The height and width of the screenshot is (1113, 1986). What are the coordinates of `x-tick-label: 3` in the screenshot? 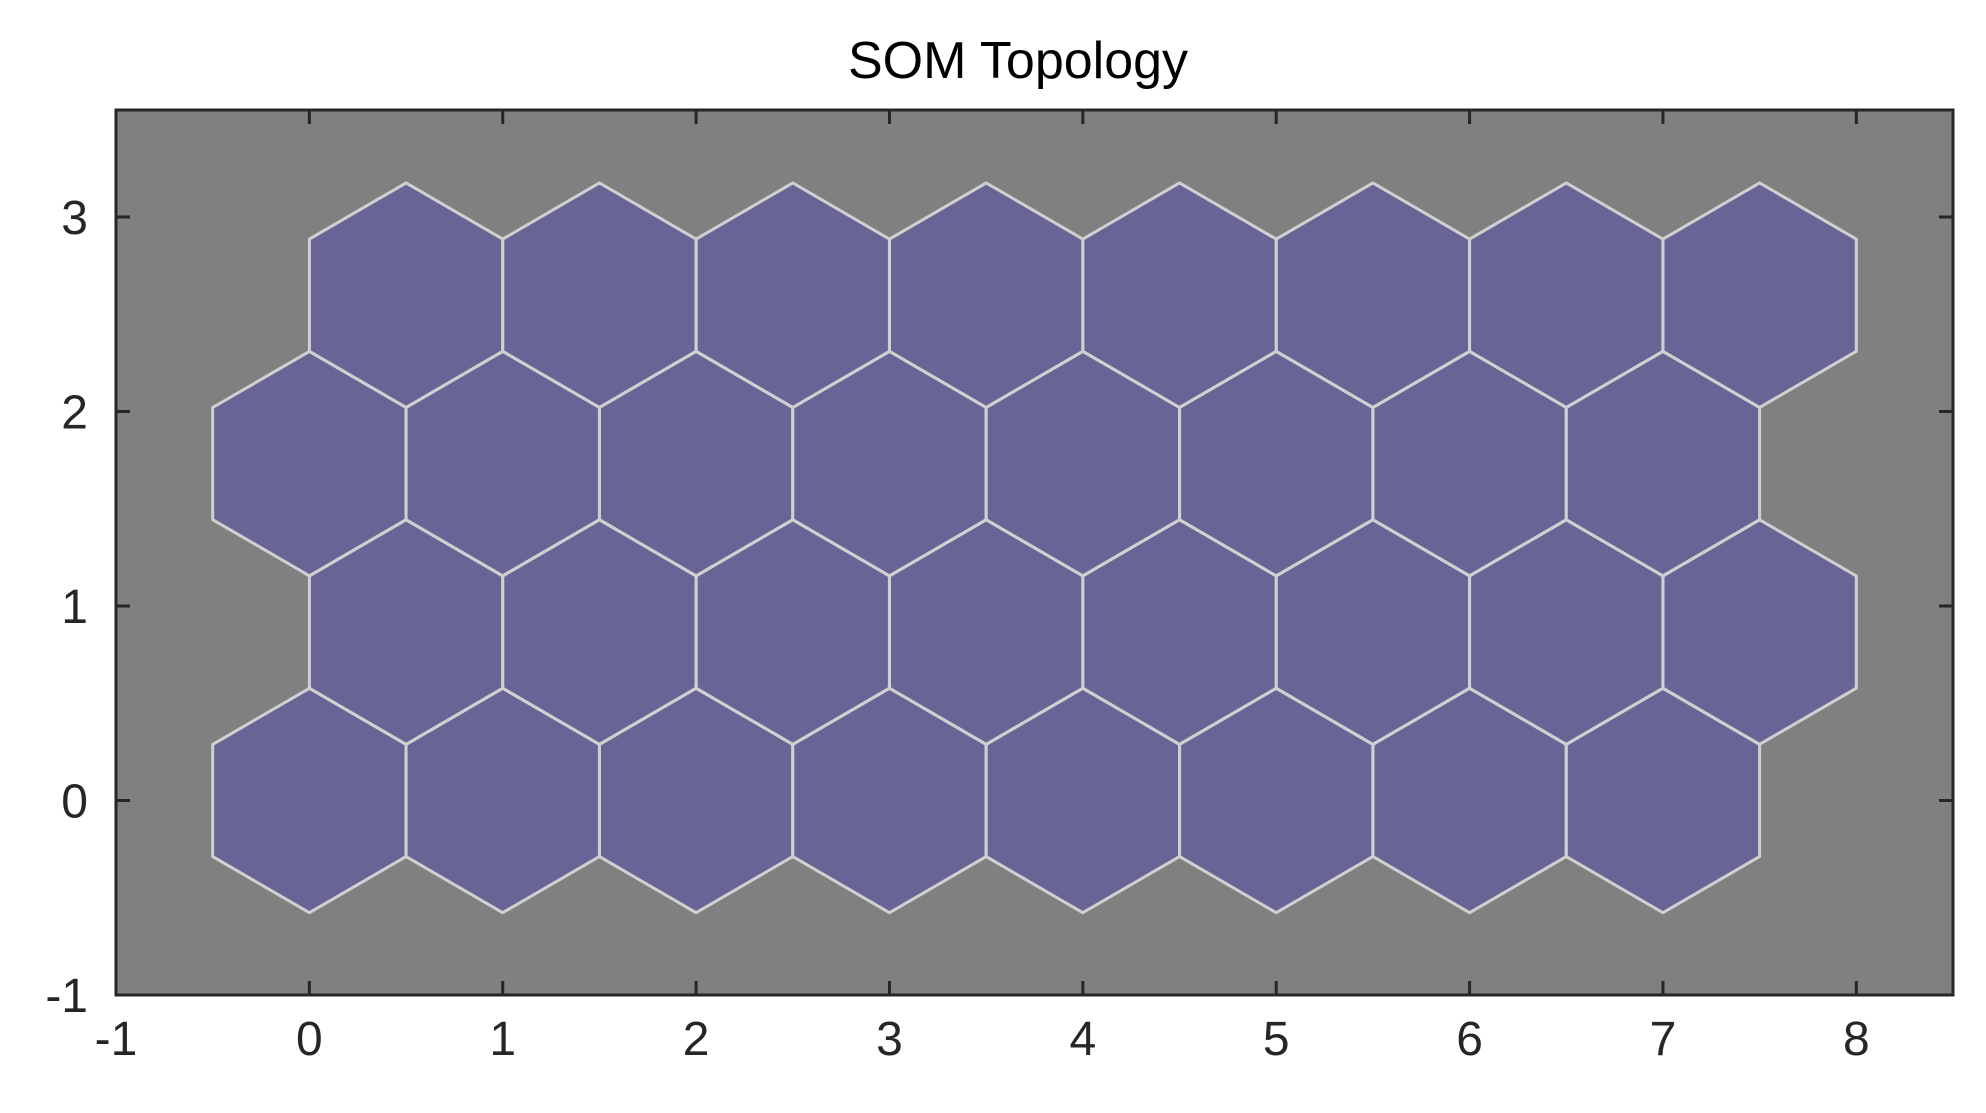 It's located at (889, 1039).